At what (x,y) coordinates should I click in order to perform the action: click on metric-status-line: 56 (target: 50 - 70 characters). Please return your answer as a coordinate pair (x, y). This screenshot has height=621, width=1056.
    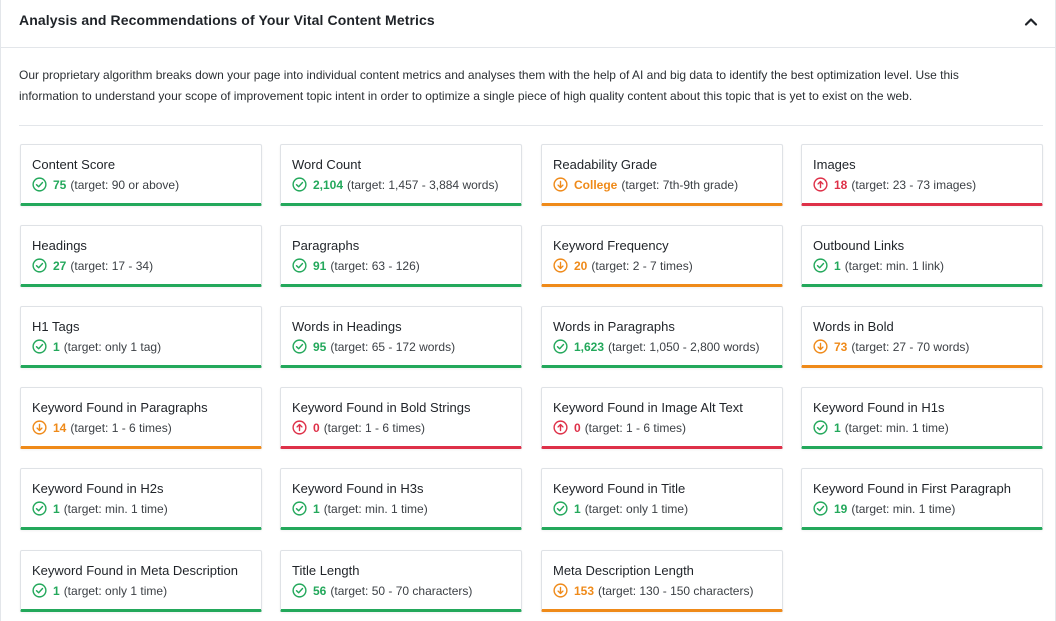
    Looking at the image, I should click on (382, 590).